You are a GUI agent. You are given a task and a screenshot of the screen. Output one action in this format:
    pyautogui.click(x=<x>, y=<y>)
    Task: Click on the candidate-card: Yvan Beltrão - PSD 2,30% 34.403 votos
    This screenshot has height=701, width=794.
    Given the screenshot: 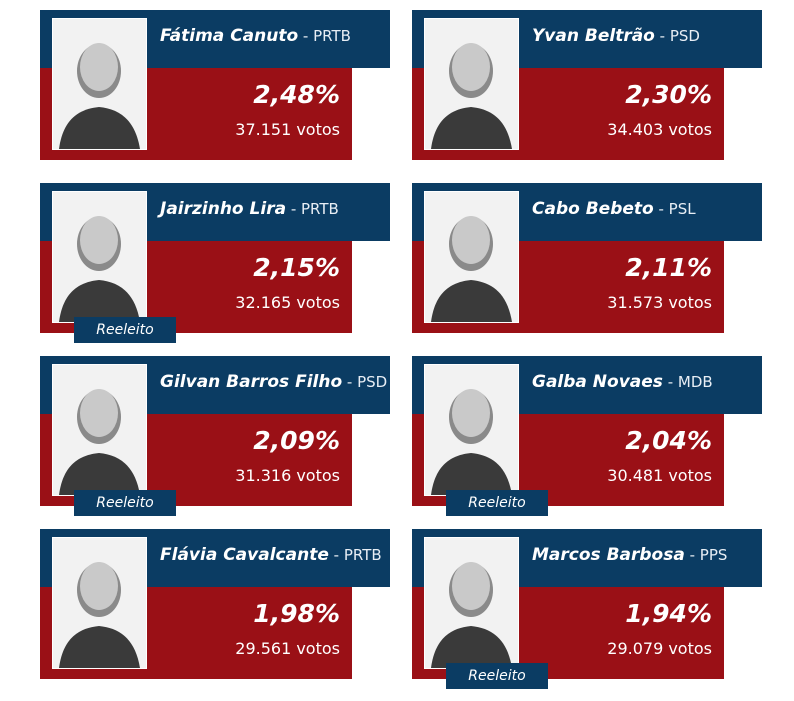 What is the action you would take?
    pyautogui.click(x=587, y=85)
    